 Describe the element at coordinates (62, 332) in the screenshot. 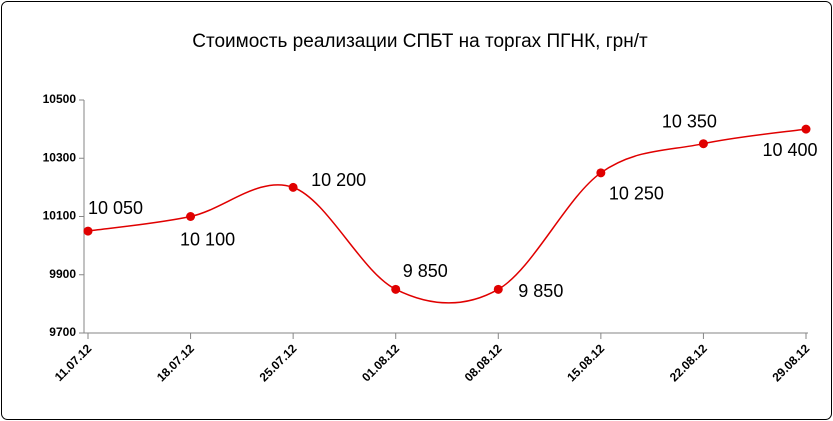

I see `y-tick-label: 9700` at that location.